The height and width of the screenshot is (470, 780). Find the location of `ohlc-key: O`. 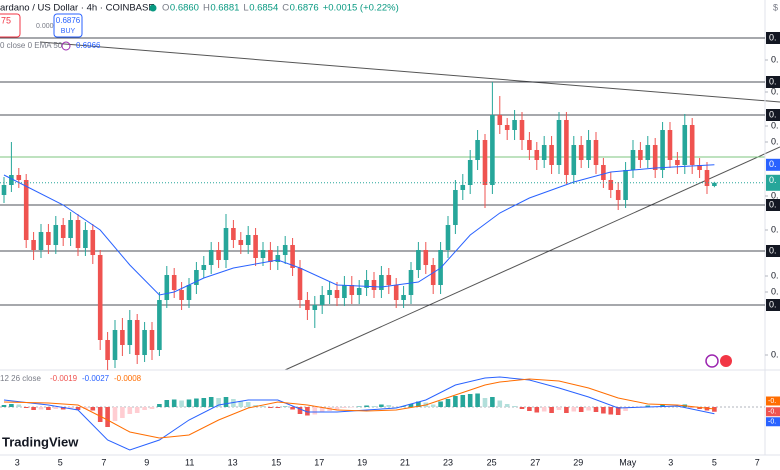

ohlc-key: O is located at coordinates (165, 8).